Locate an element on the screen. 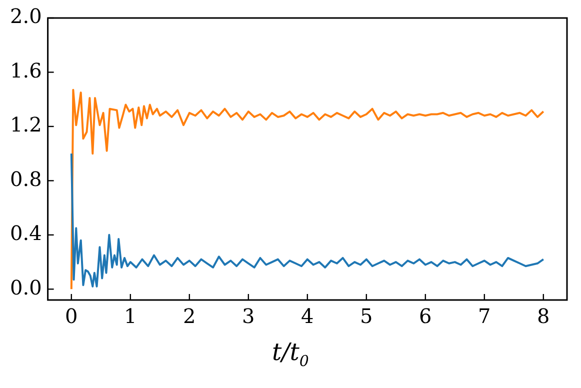 The height and width of the screenshot is (388, 581). x-tick-label: 1 is located at coordinates (130, 316).